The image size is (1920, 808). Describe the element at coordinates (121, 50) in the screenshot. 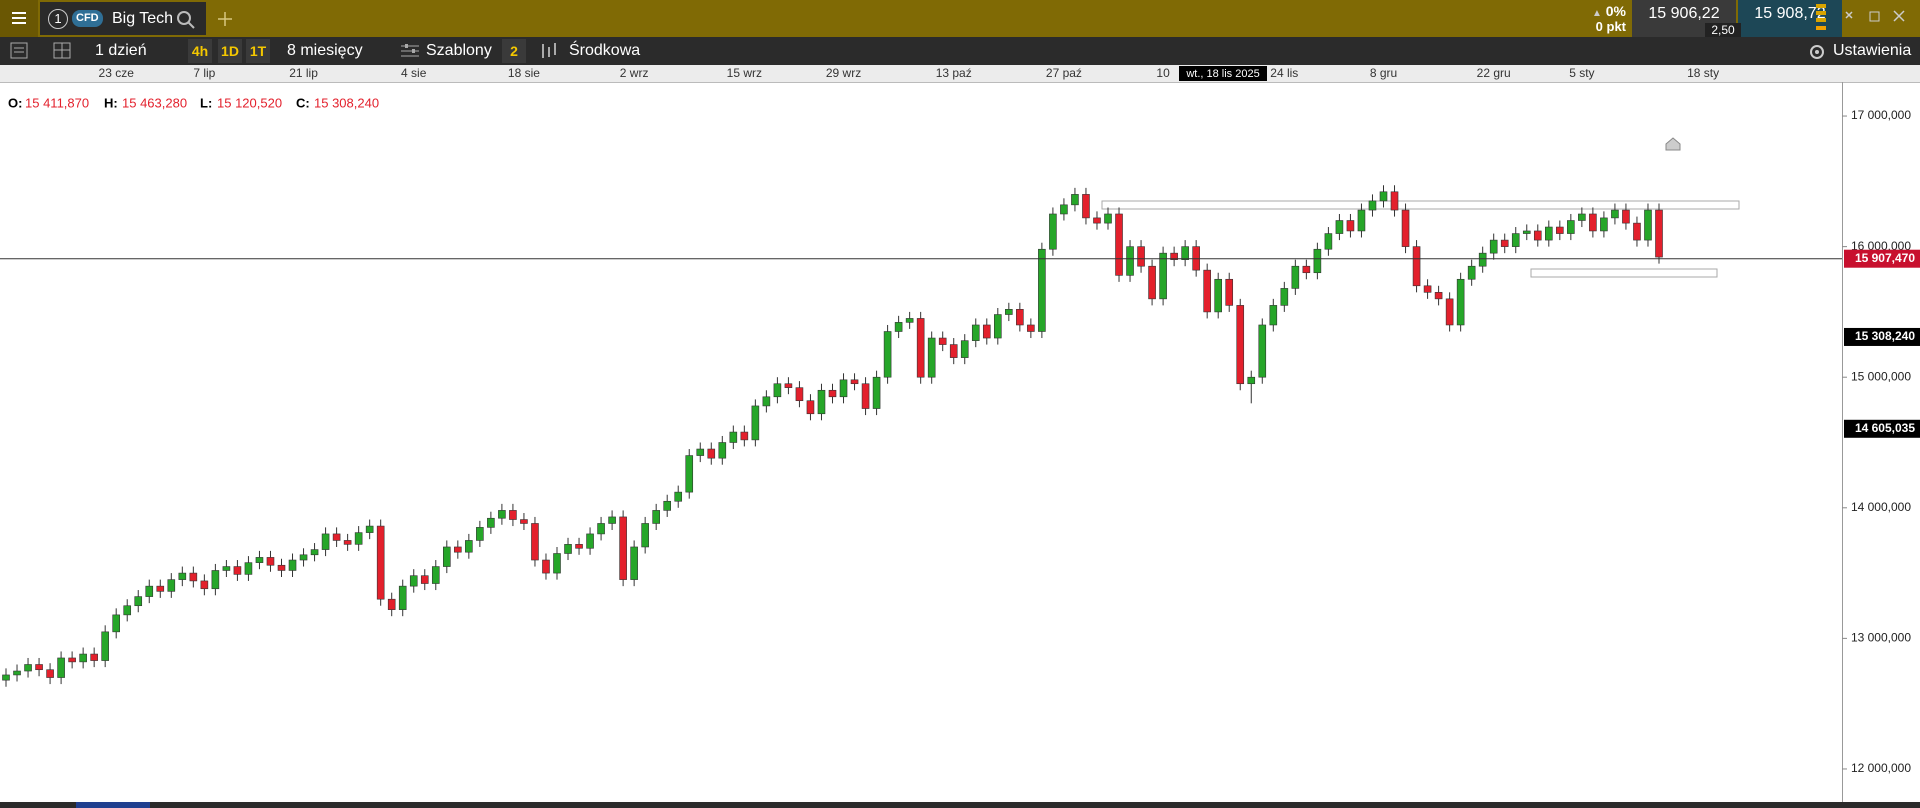

I see `interval: 1 dzień` at that location.